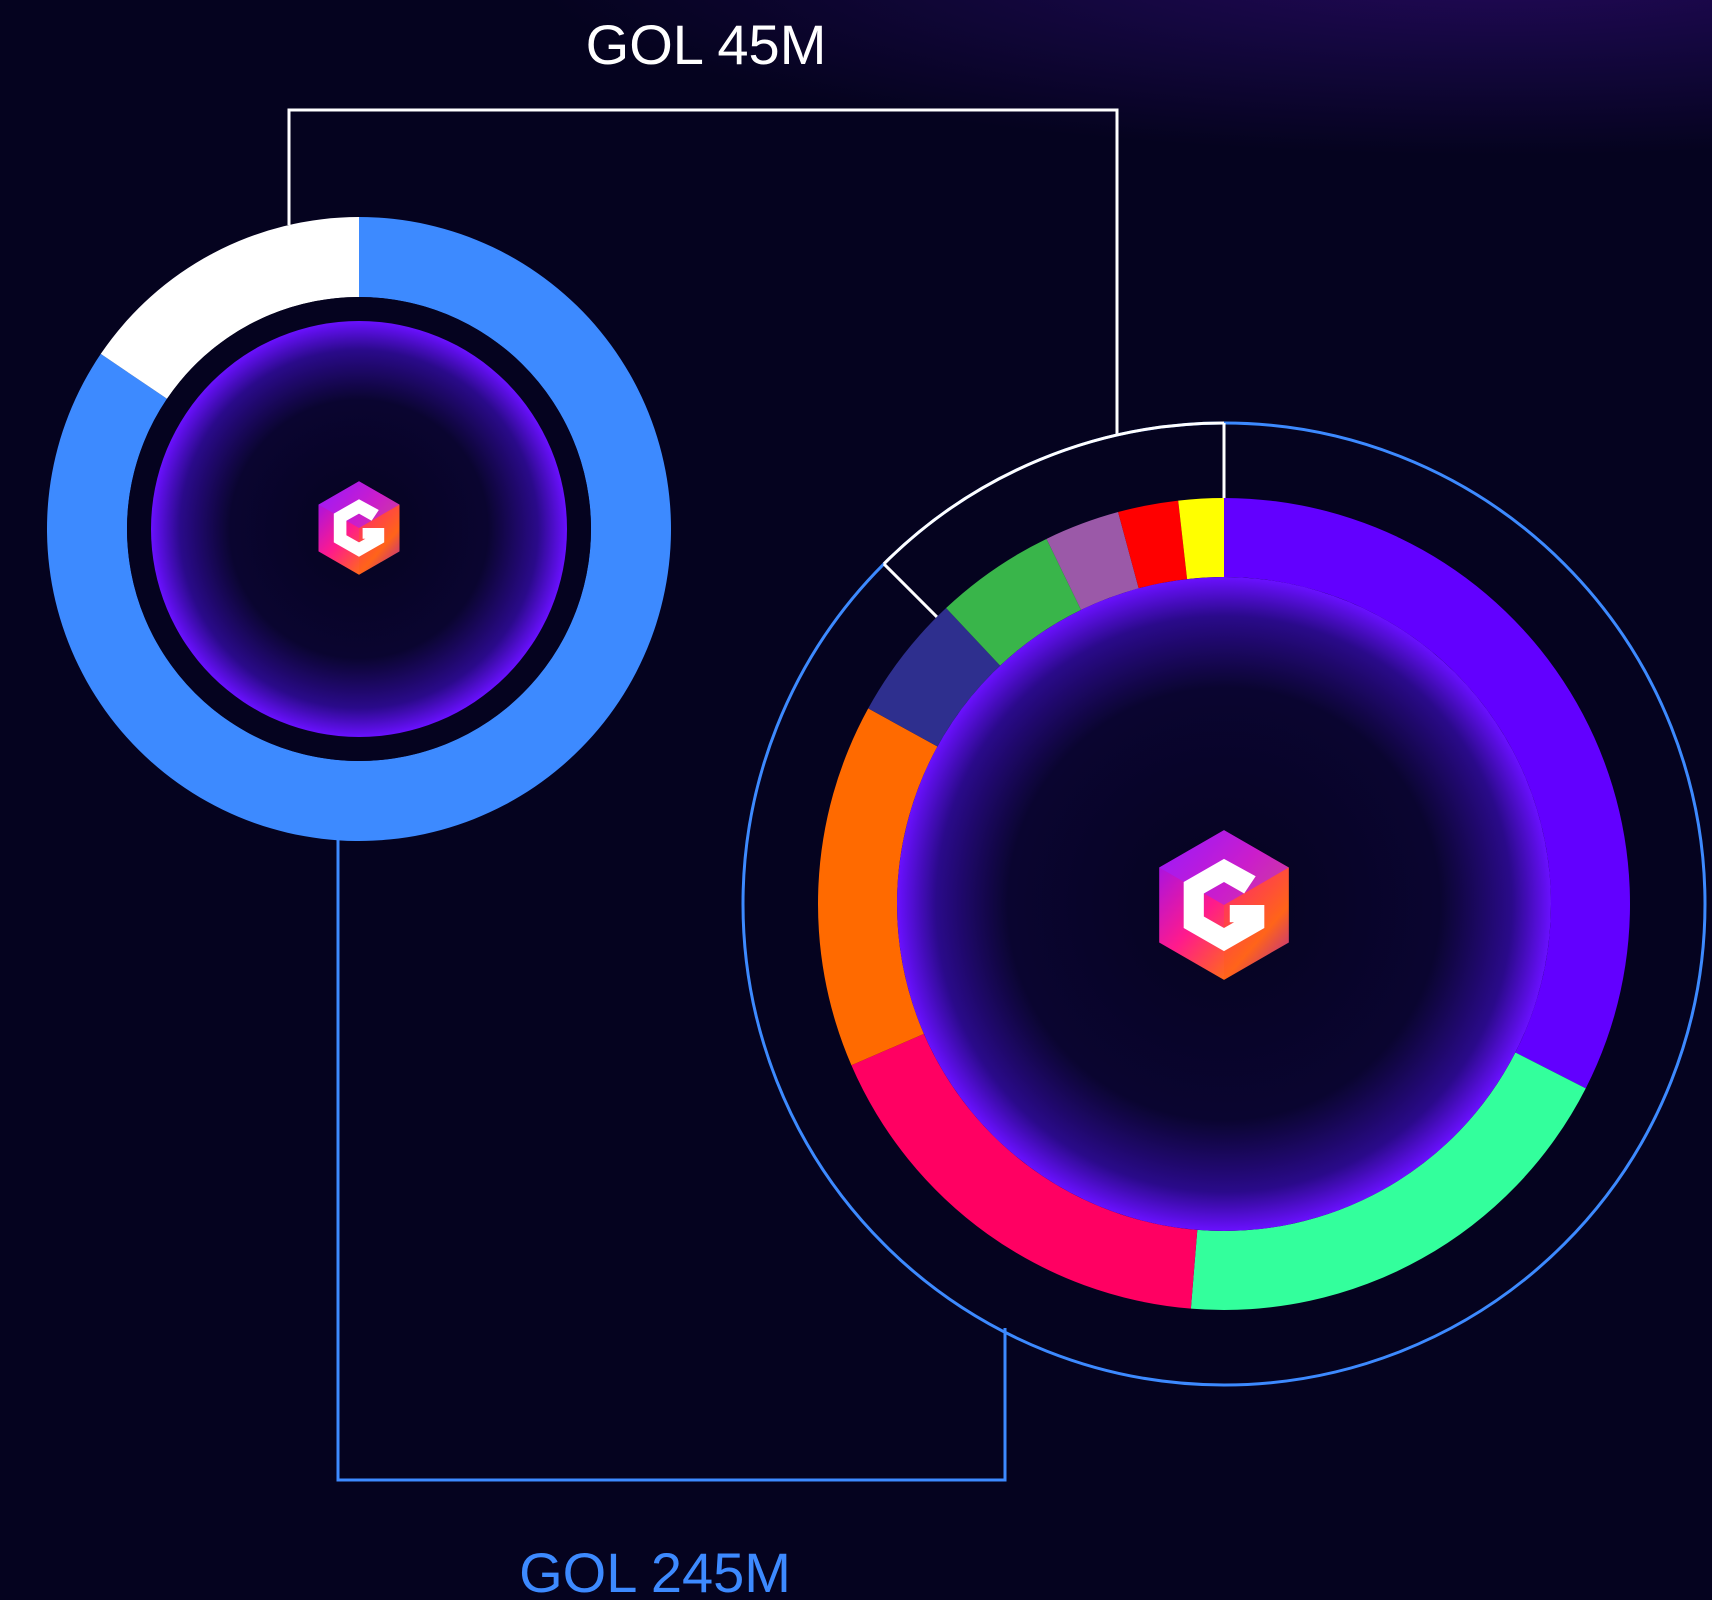  Describe the element at coordinates (910, 590) in the screenshot. I see `large-white-tick-left` at that location.